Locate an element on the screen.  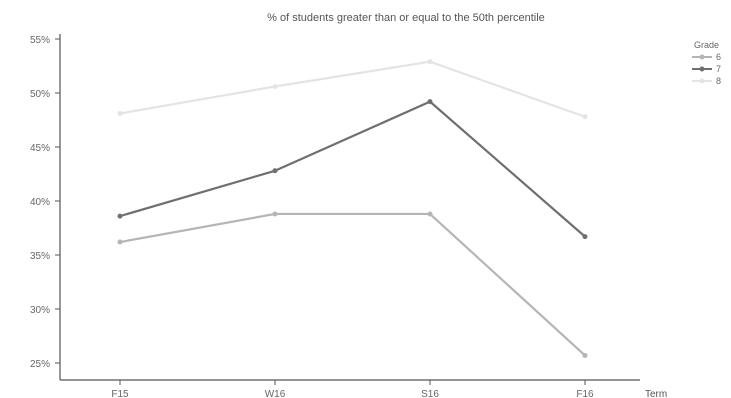
y-tick-label: 35% is located at coordinates (40, 256).